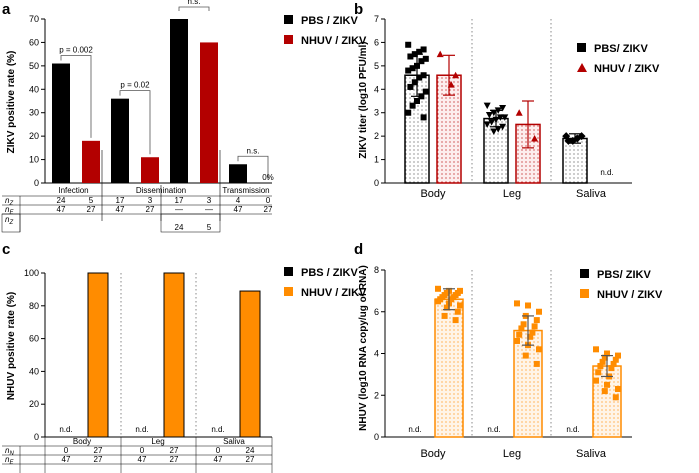 The image size is (699, 473). Describe the element at coordinates (11, 213) in the screenshot. I see `subscript: E` at that location.